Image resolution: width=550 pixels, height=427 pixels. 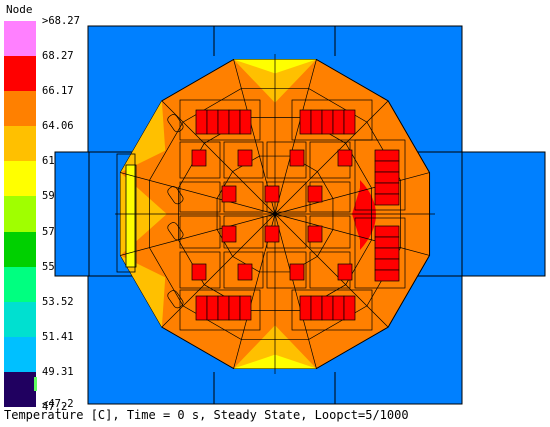 I want to click on legend-label: >68.27, so click(x=61, y=21).